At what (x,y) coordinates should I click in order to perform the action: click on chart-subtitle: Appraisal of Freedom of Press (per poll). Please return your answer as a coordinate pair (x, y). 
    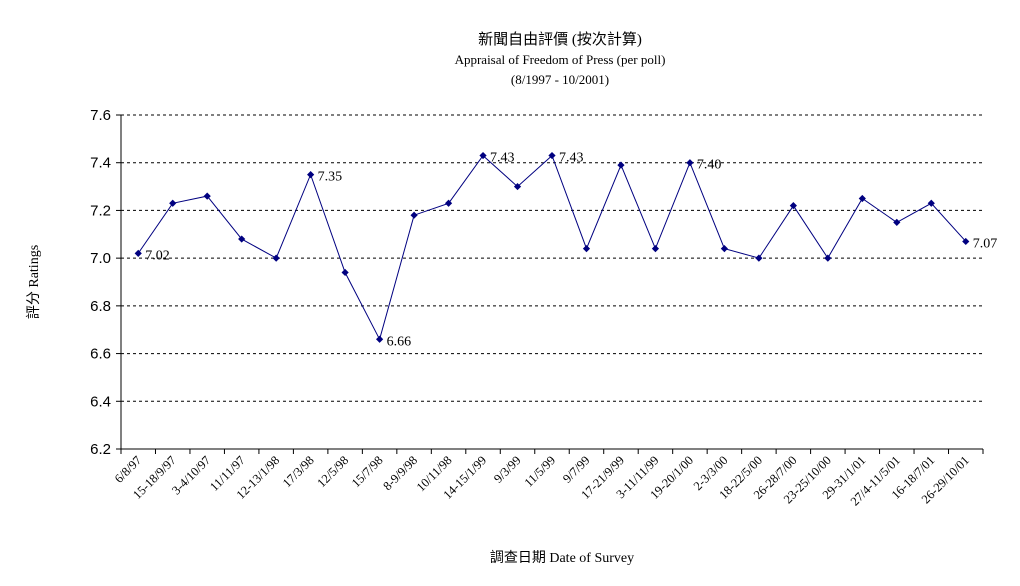
    Looking at the image, I should click on (560, 59).